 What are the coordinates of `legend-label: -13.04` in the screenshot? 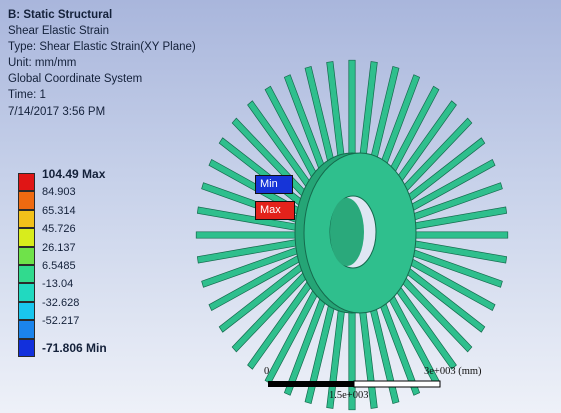 It's located at (58, 284).